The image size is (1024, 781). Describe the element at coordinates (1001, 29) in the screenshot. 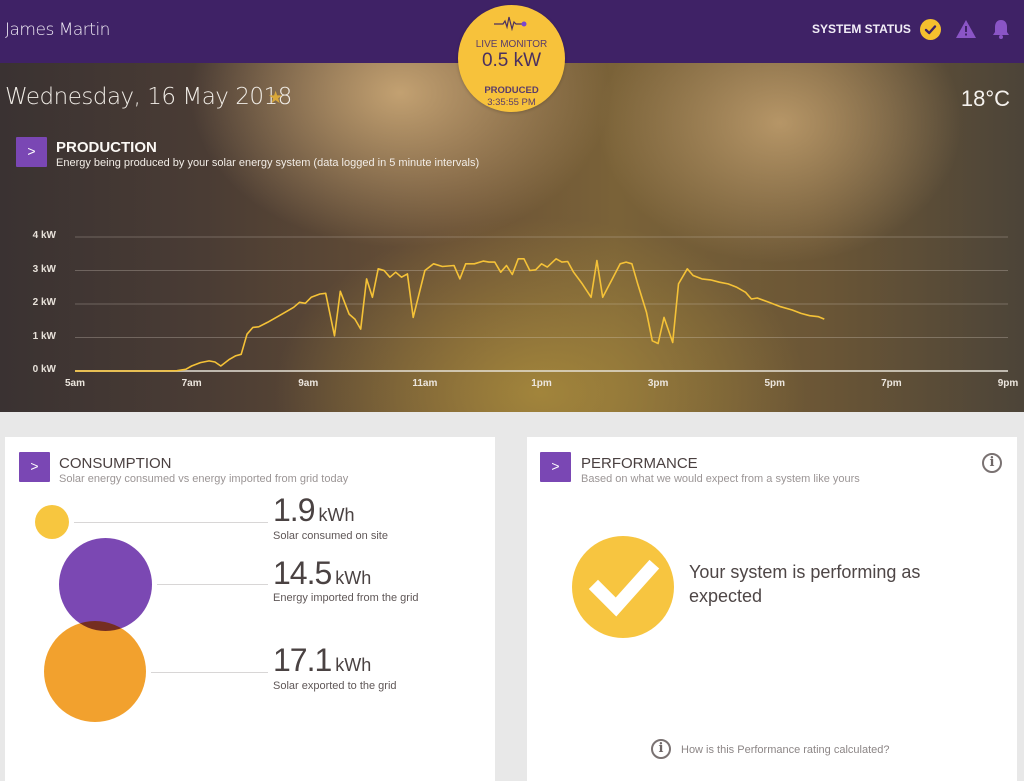

I see `bell-icon` at that location.